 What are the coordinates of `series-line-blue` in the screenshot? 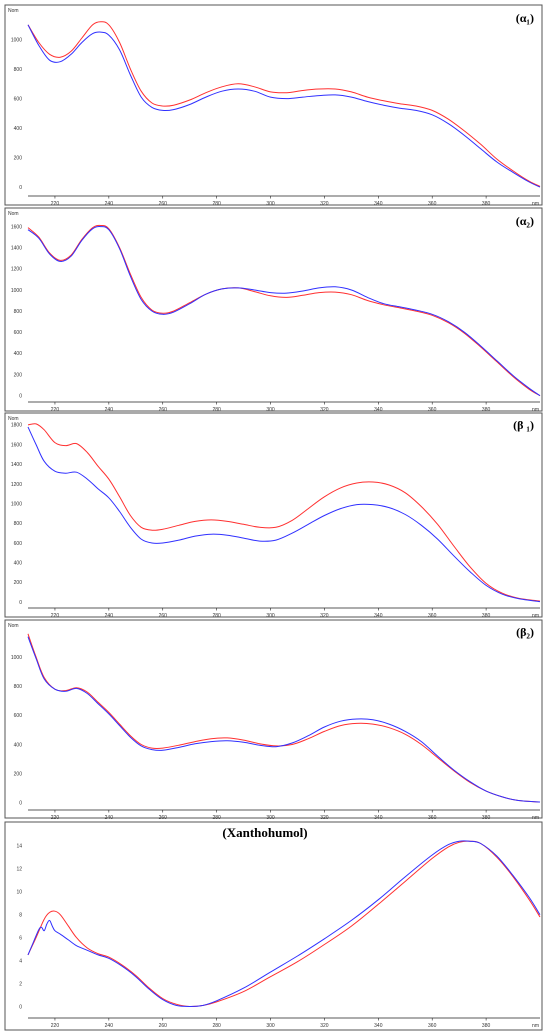 It's located at (284, 106).